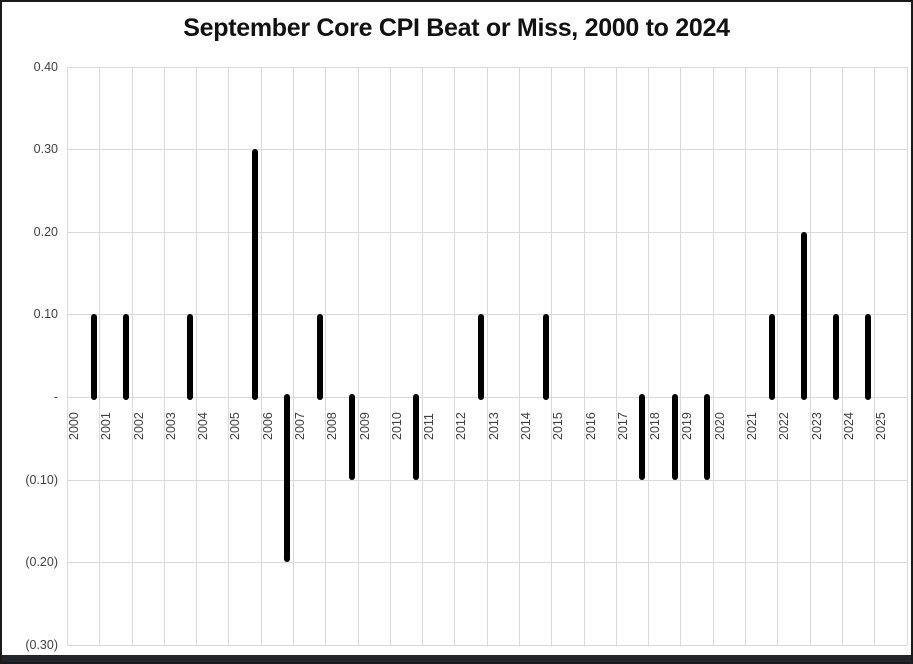 The image size is (913, 664). I want to click on bar-2012, so click(480, 357).